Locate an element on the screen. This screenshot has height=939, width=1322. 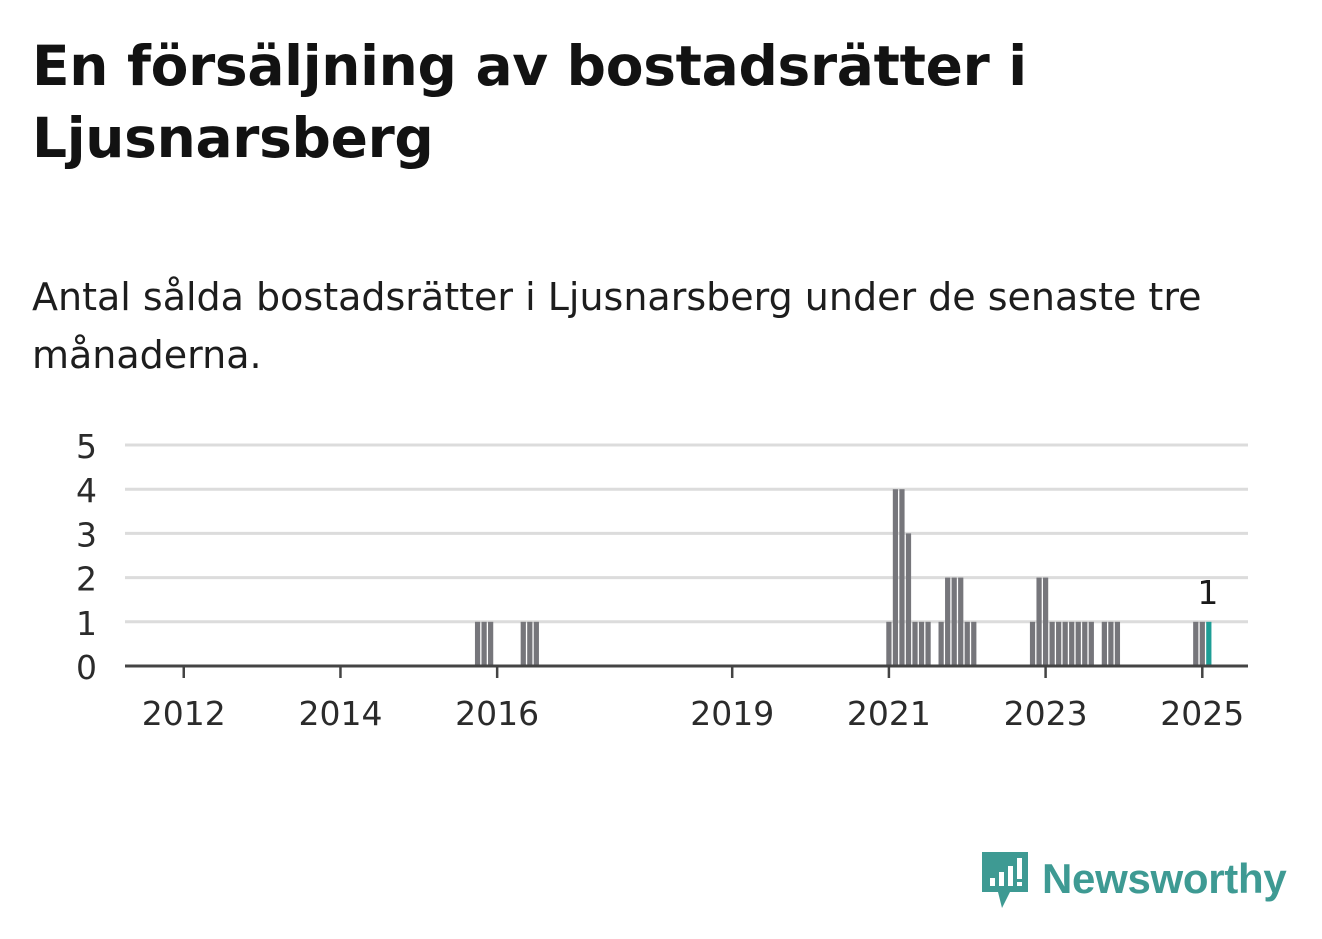
y-tick-label: 1 is located at coordinates (86, 623).